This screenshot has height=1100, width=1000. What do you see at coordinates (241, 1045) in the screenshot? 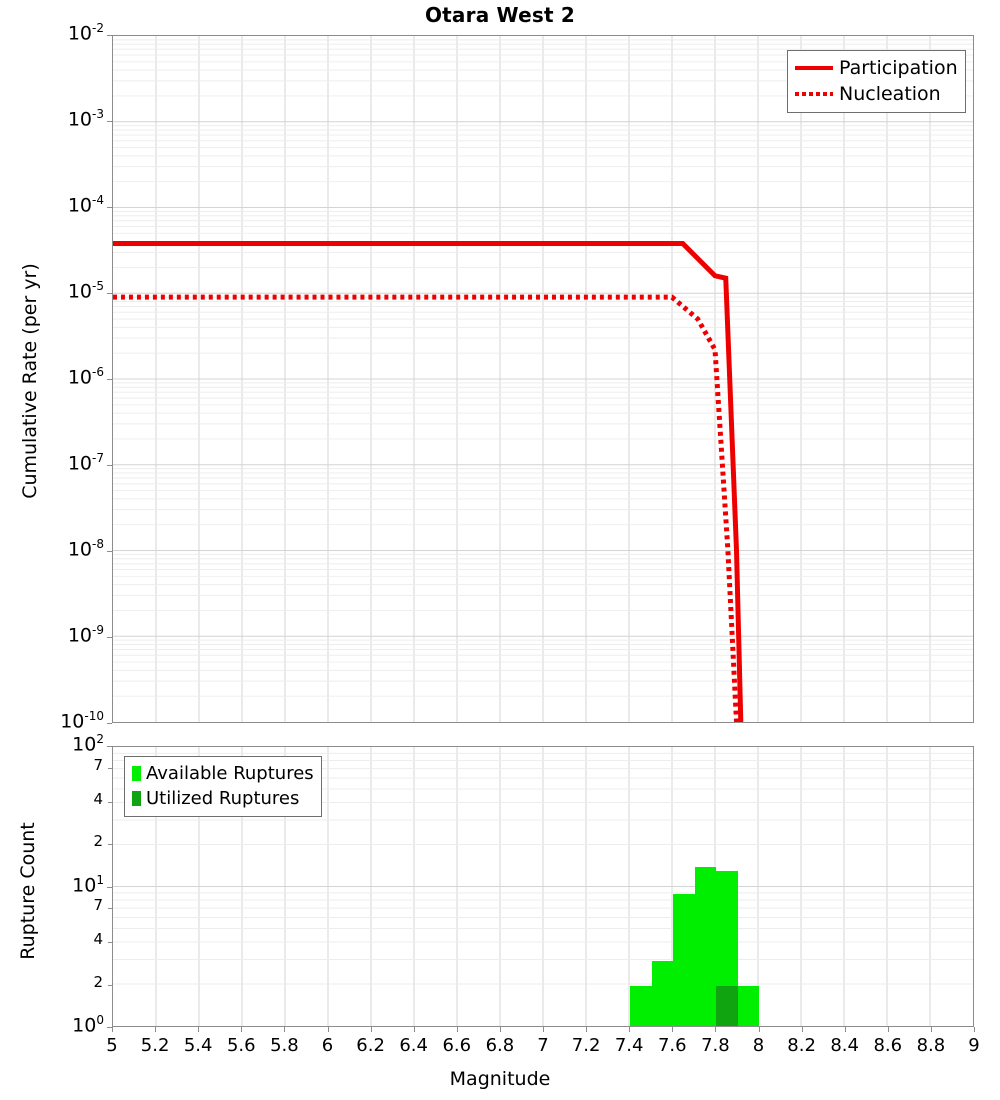
I see `x-tick: 5.6` at bounding box center [241, 1045].